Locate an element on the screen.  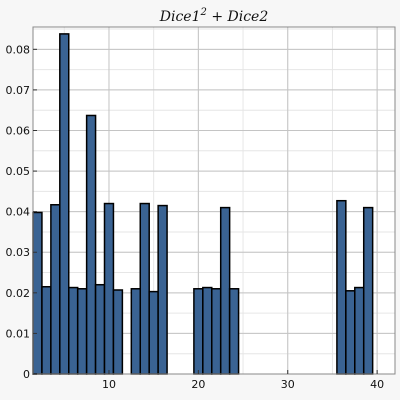
x-tick-label: 10 is located at coordinates (109, 384).